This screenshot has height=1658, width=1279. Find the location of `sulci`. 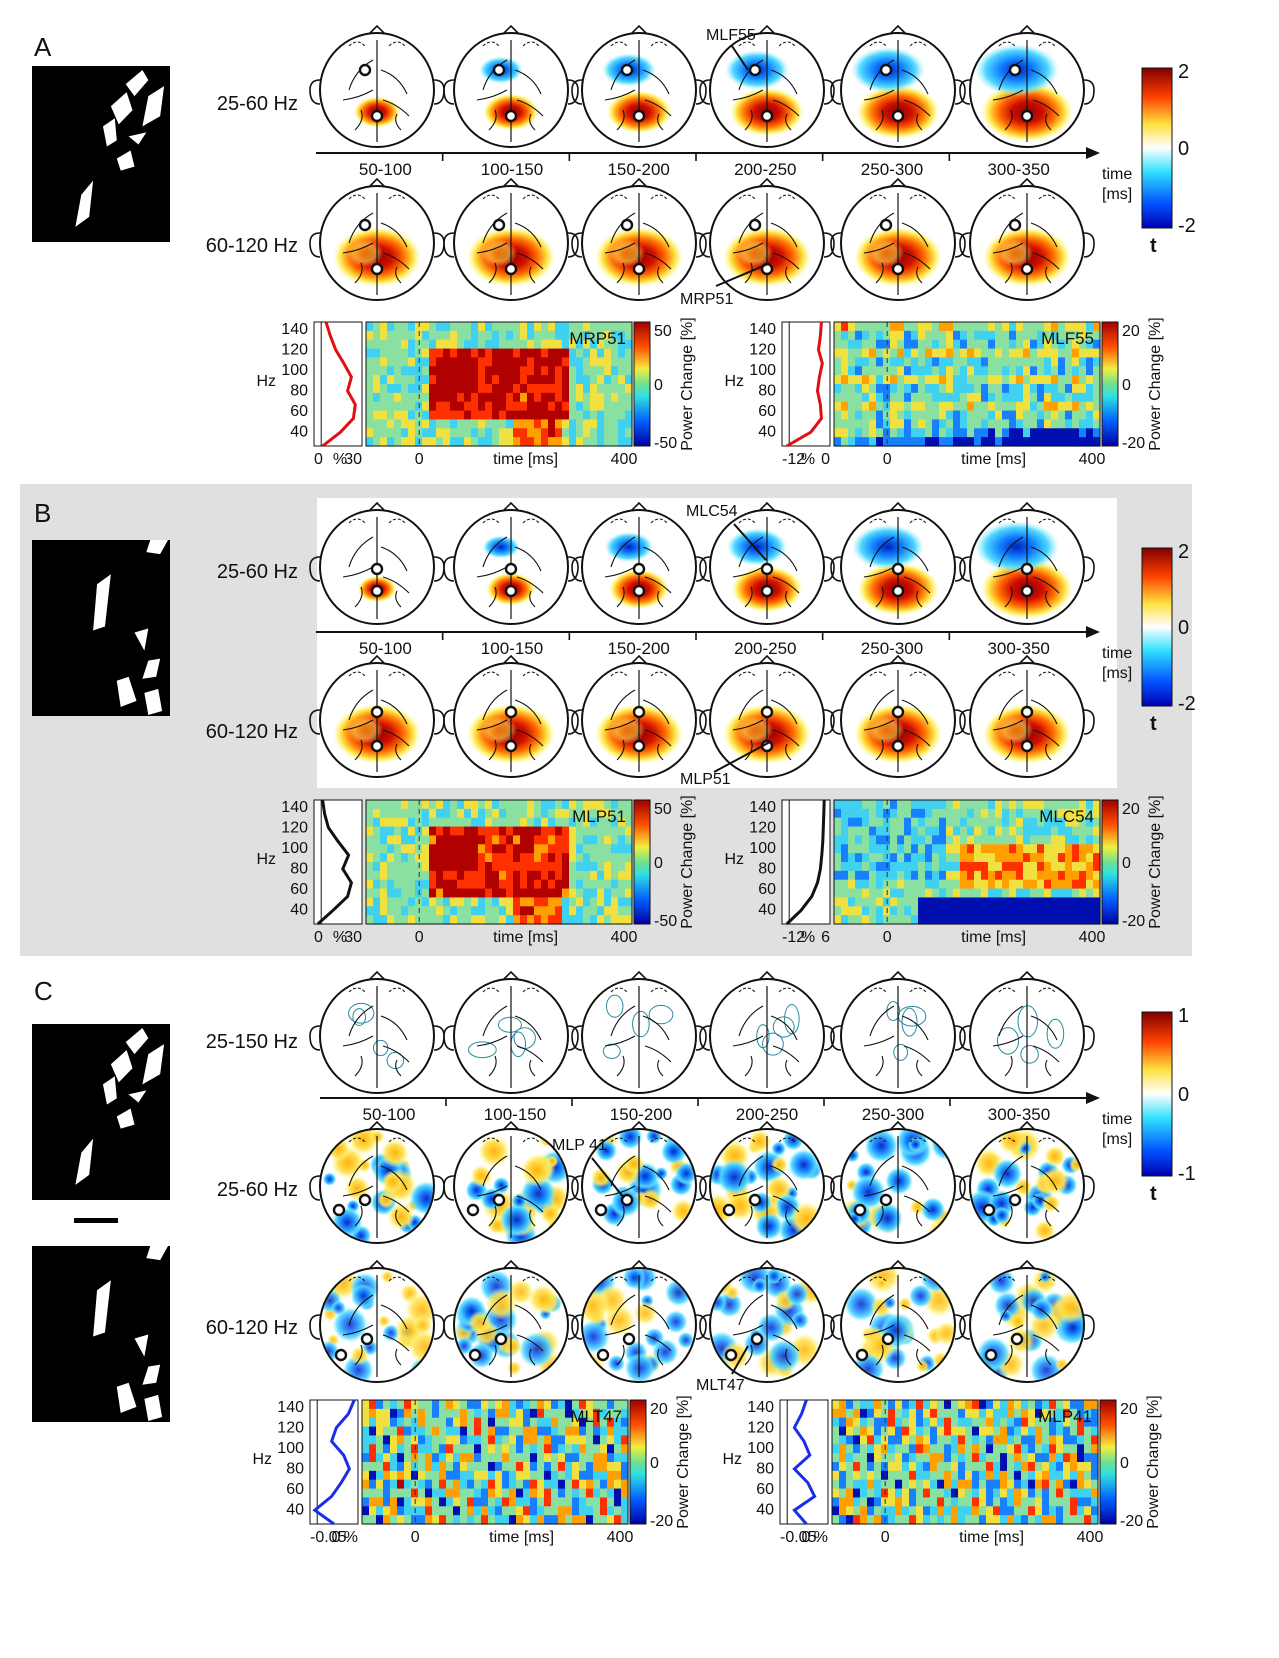

sulci is located at coordinates (1026, 725).